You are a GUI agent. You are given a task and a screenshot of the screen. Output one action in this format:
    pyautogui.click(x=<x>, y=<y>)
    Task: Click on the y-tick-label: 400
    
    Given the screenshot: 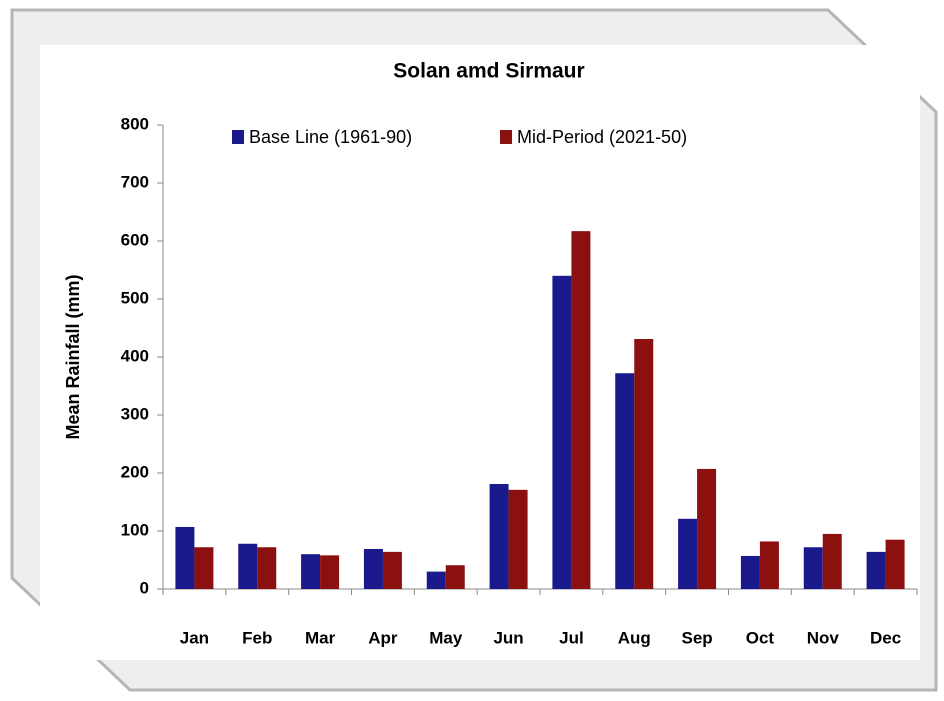 What is the action you would take?
    pyautogui.click(x=135, y=355)
    